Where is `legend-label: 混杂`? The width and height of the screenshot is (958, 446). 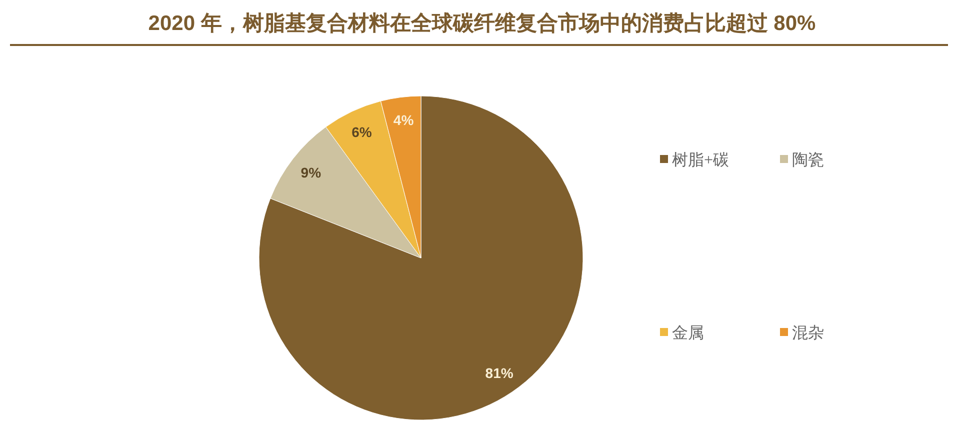
legend-label: 混杂 is located at coordinates (808, 333).